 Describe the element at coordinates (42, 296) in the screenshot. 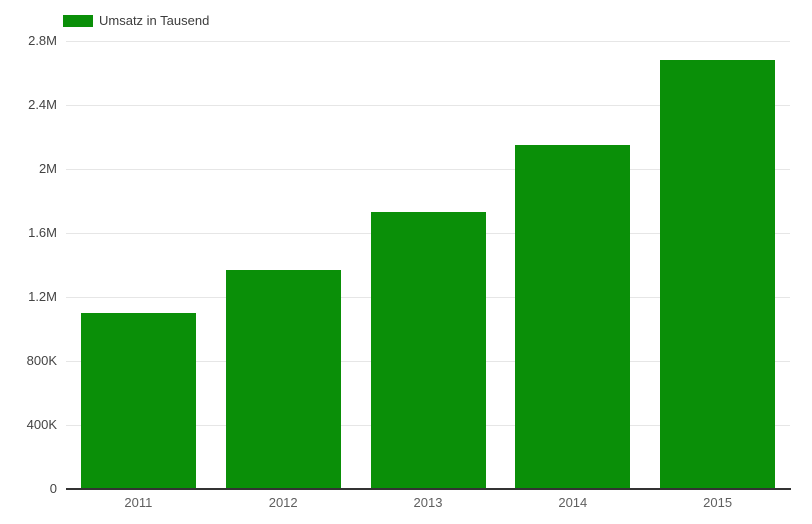

I see `y-tick-label: 1.2M` at that location.